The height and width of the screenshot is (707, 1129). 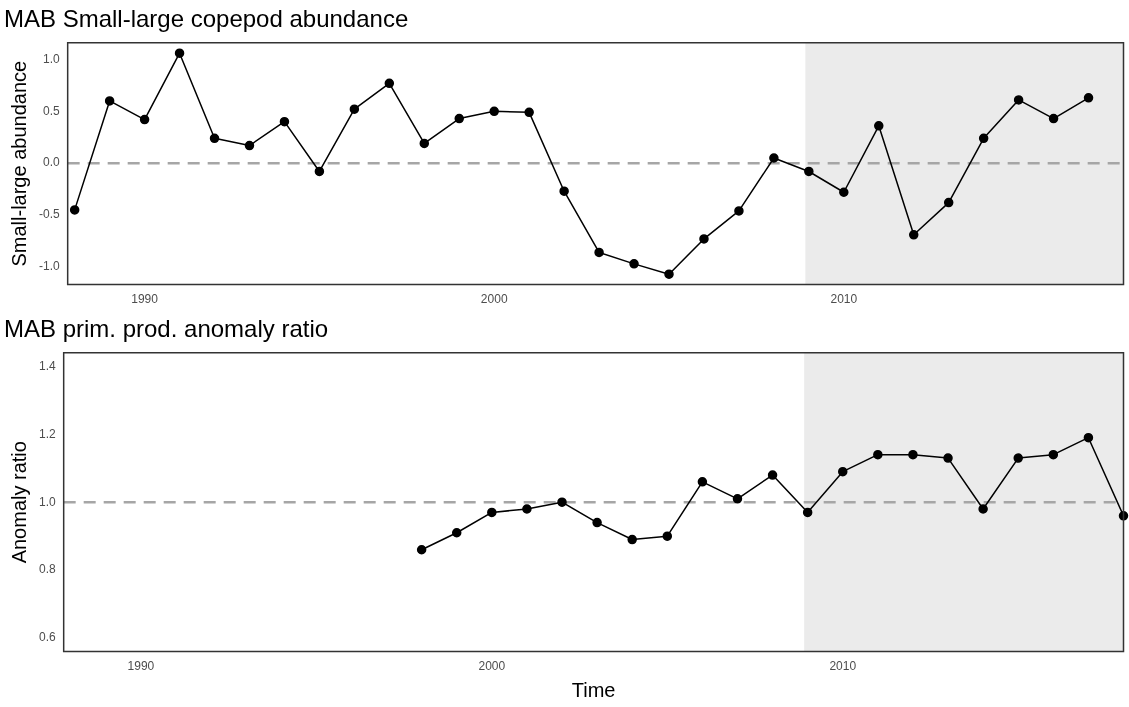 What do you see at coordinates (593, 689) in the screenshot?
I see `x-axis-title: Time` at bounding box center [593, 689].